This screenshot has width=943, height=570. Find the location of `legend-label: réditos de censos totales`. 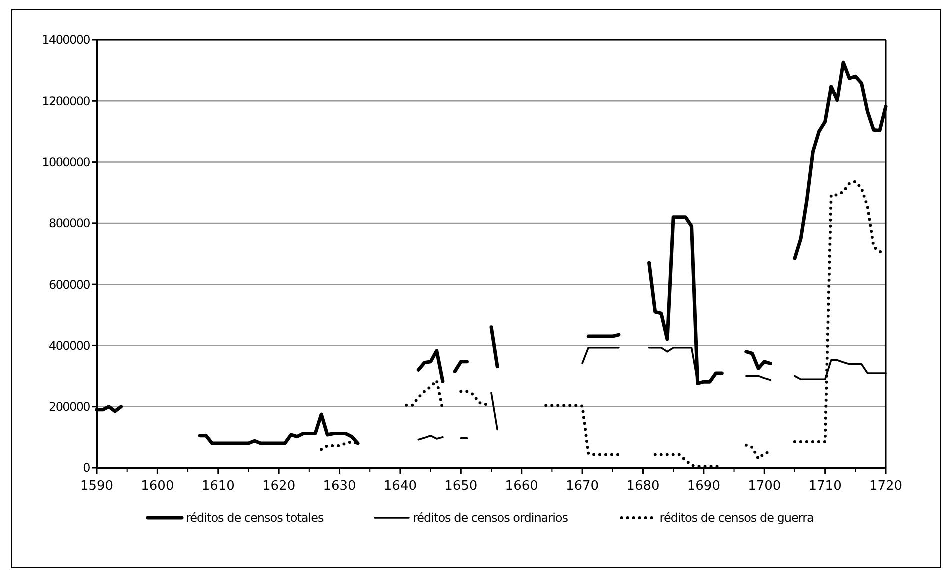

legend-label: réditos de censos totales is located at coordinates (255, 518).